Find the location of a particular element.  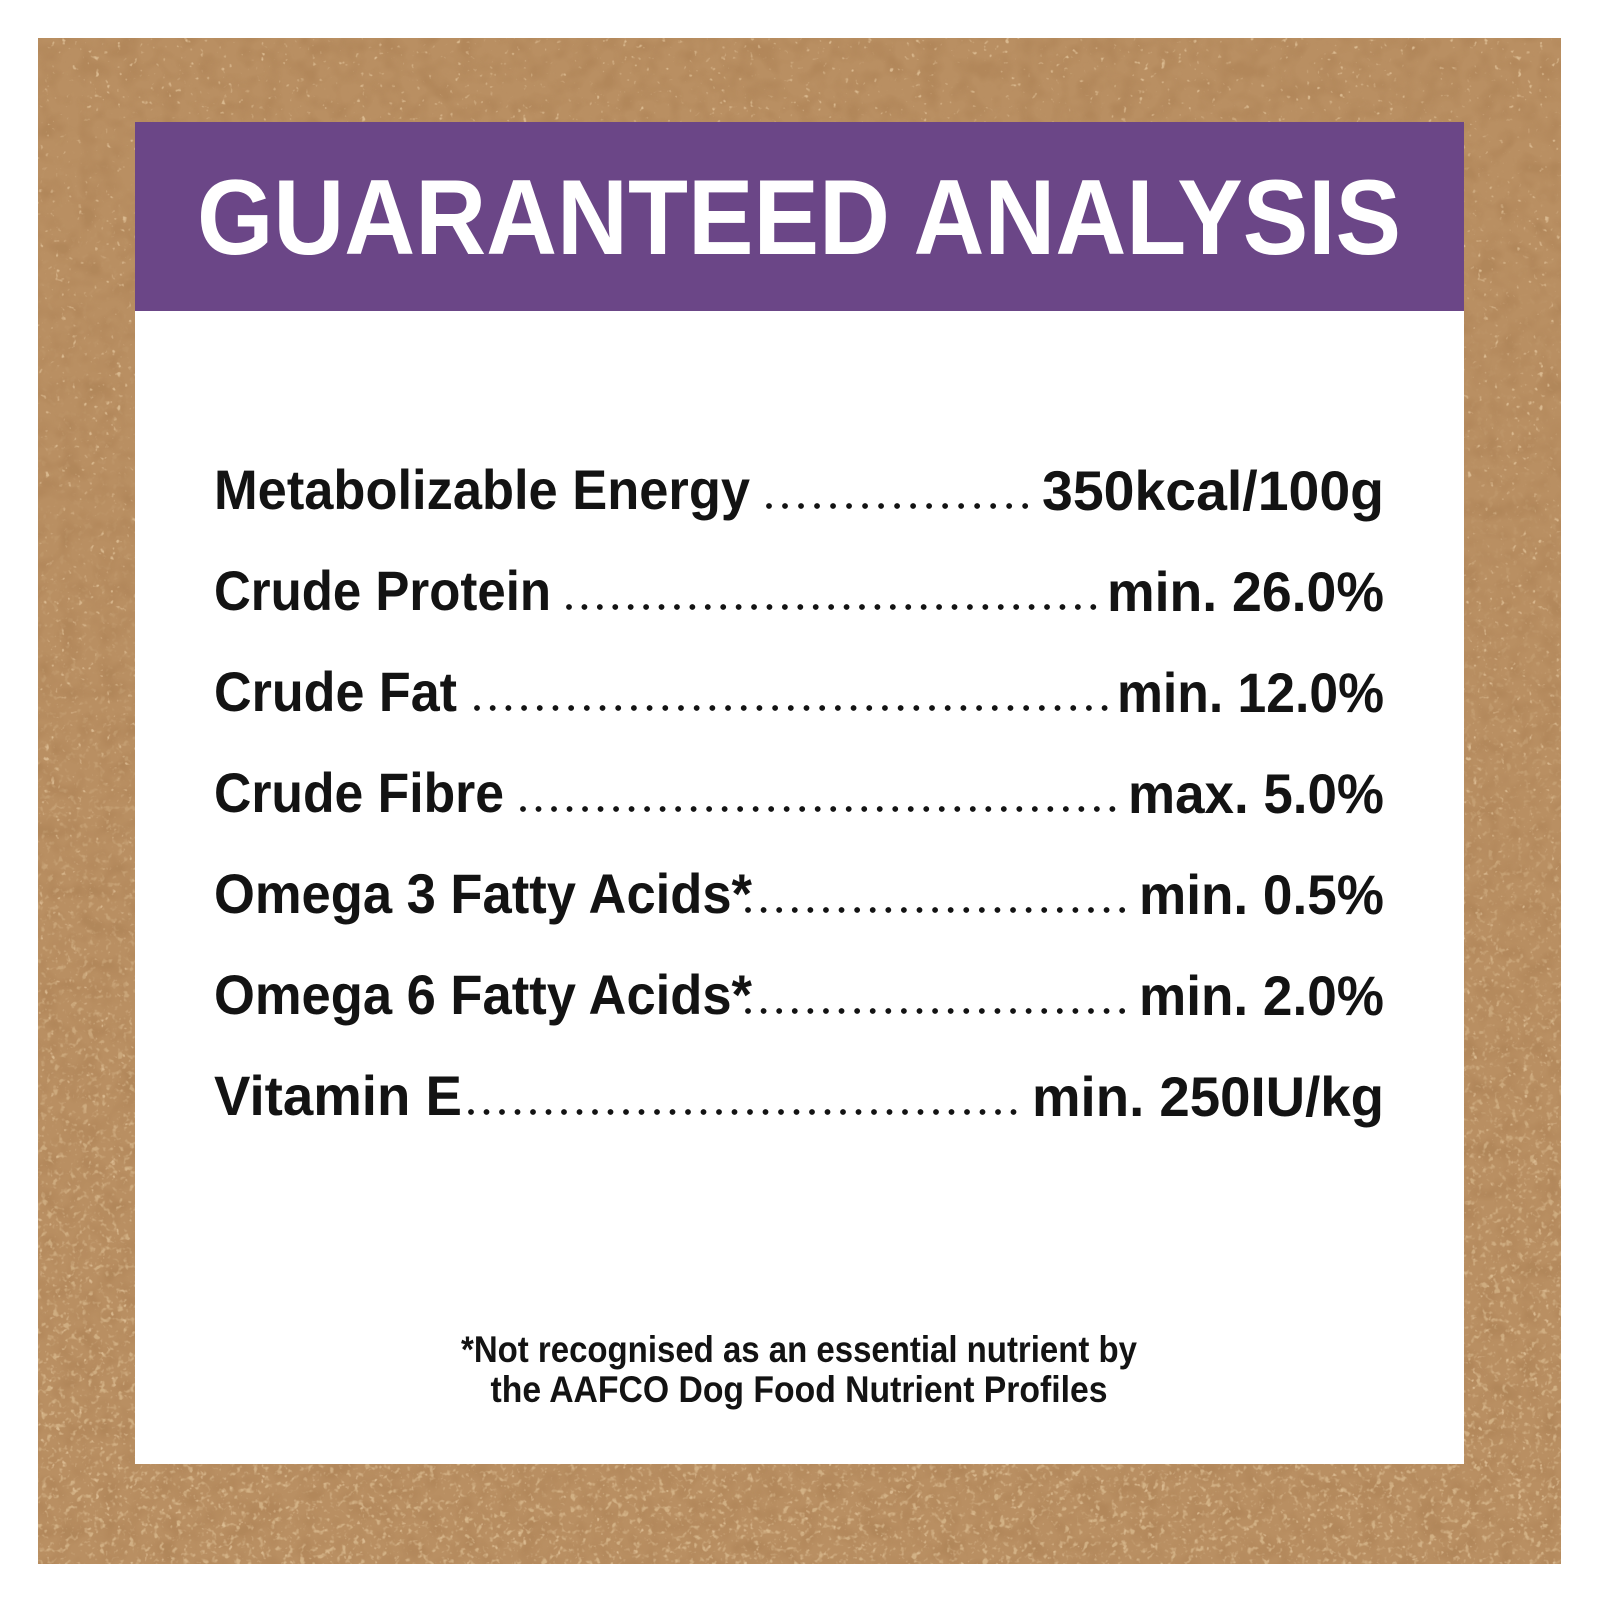

svg-text: min. 250IU/kg is located at coordinates (1208, 1096).